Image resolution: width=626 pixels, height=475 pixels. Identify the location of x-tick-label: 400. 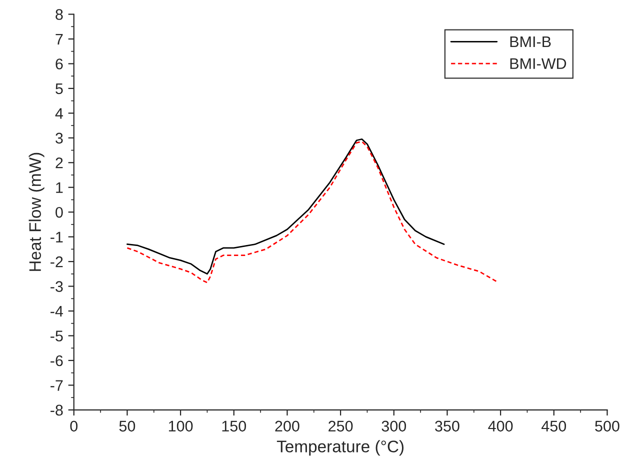
(500, 426).